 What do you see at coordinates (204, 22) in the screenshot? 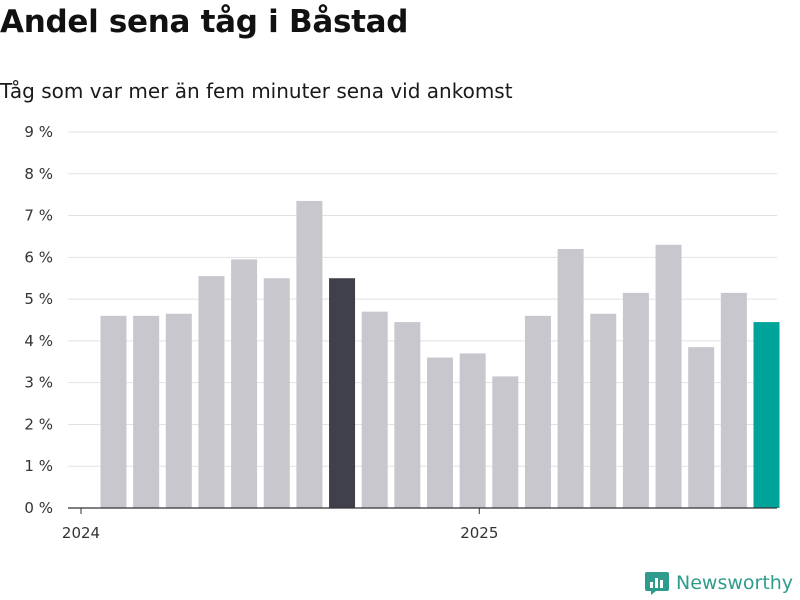
I see `chart-title: Andel sena tåg i Båstad` at bounding box center [204, 22].